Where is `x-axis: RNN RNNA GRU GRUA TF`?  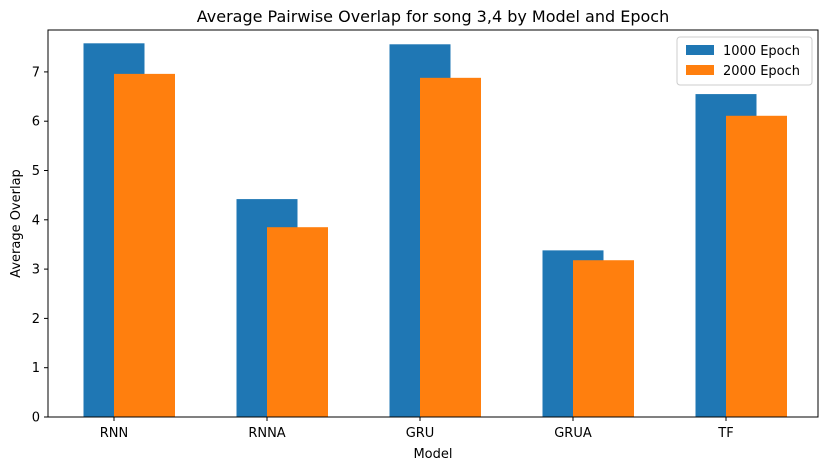
x-axis: RNN RNNA GRU GRUA TF is located at coordinates (417, 429).